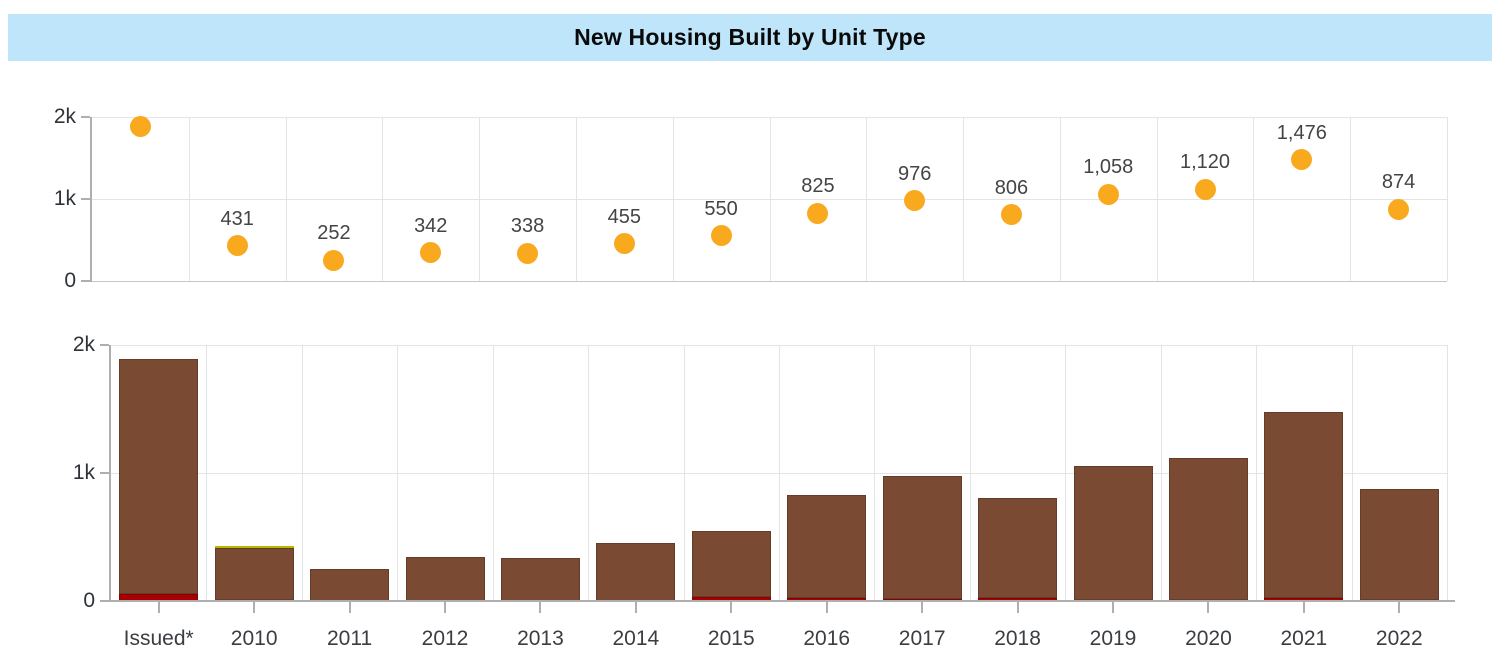  Describe the element at coordinates (431, 225) in the screenshot. I see `scatter-point-label: 342` at that location.